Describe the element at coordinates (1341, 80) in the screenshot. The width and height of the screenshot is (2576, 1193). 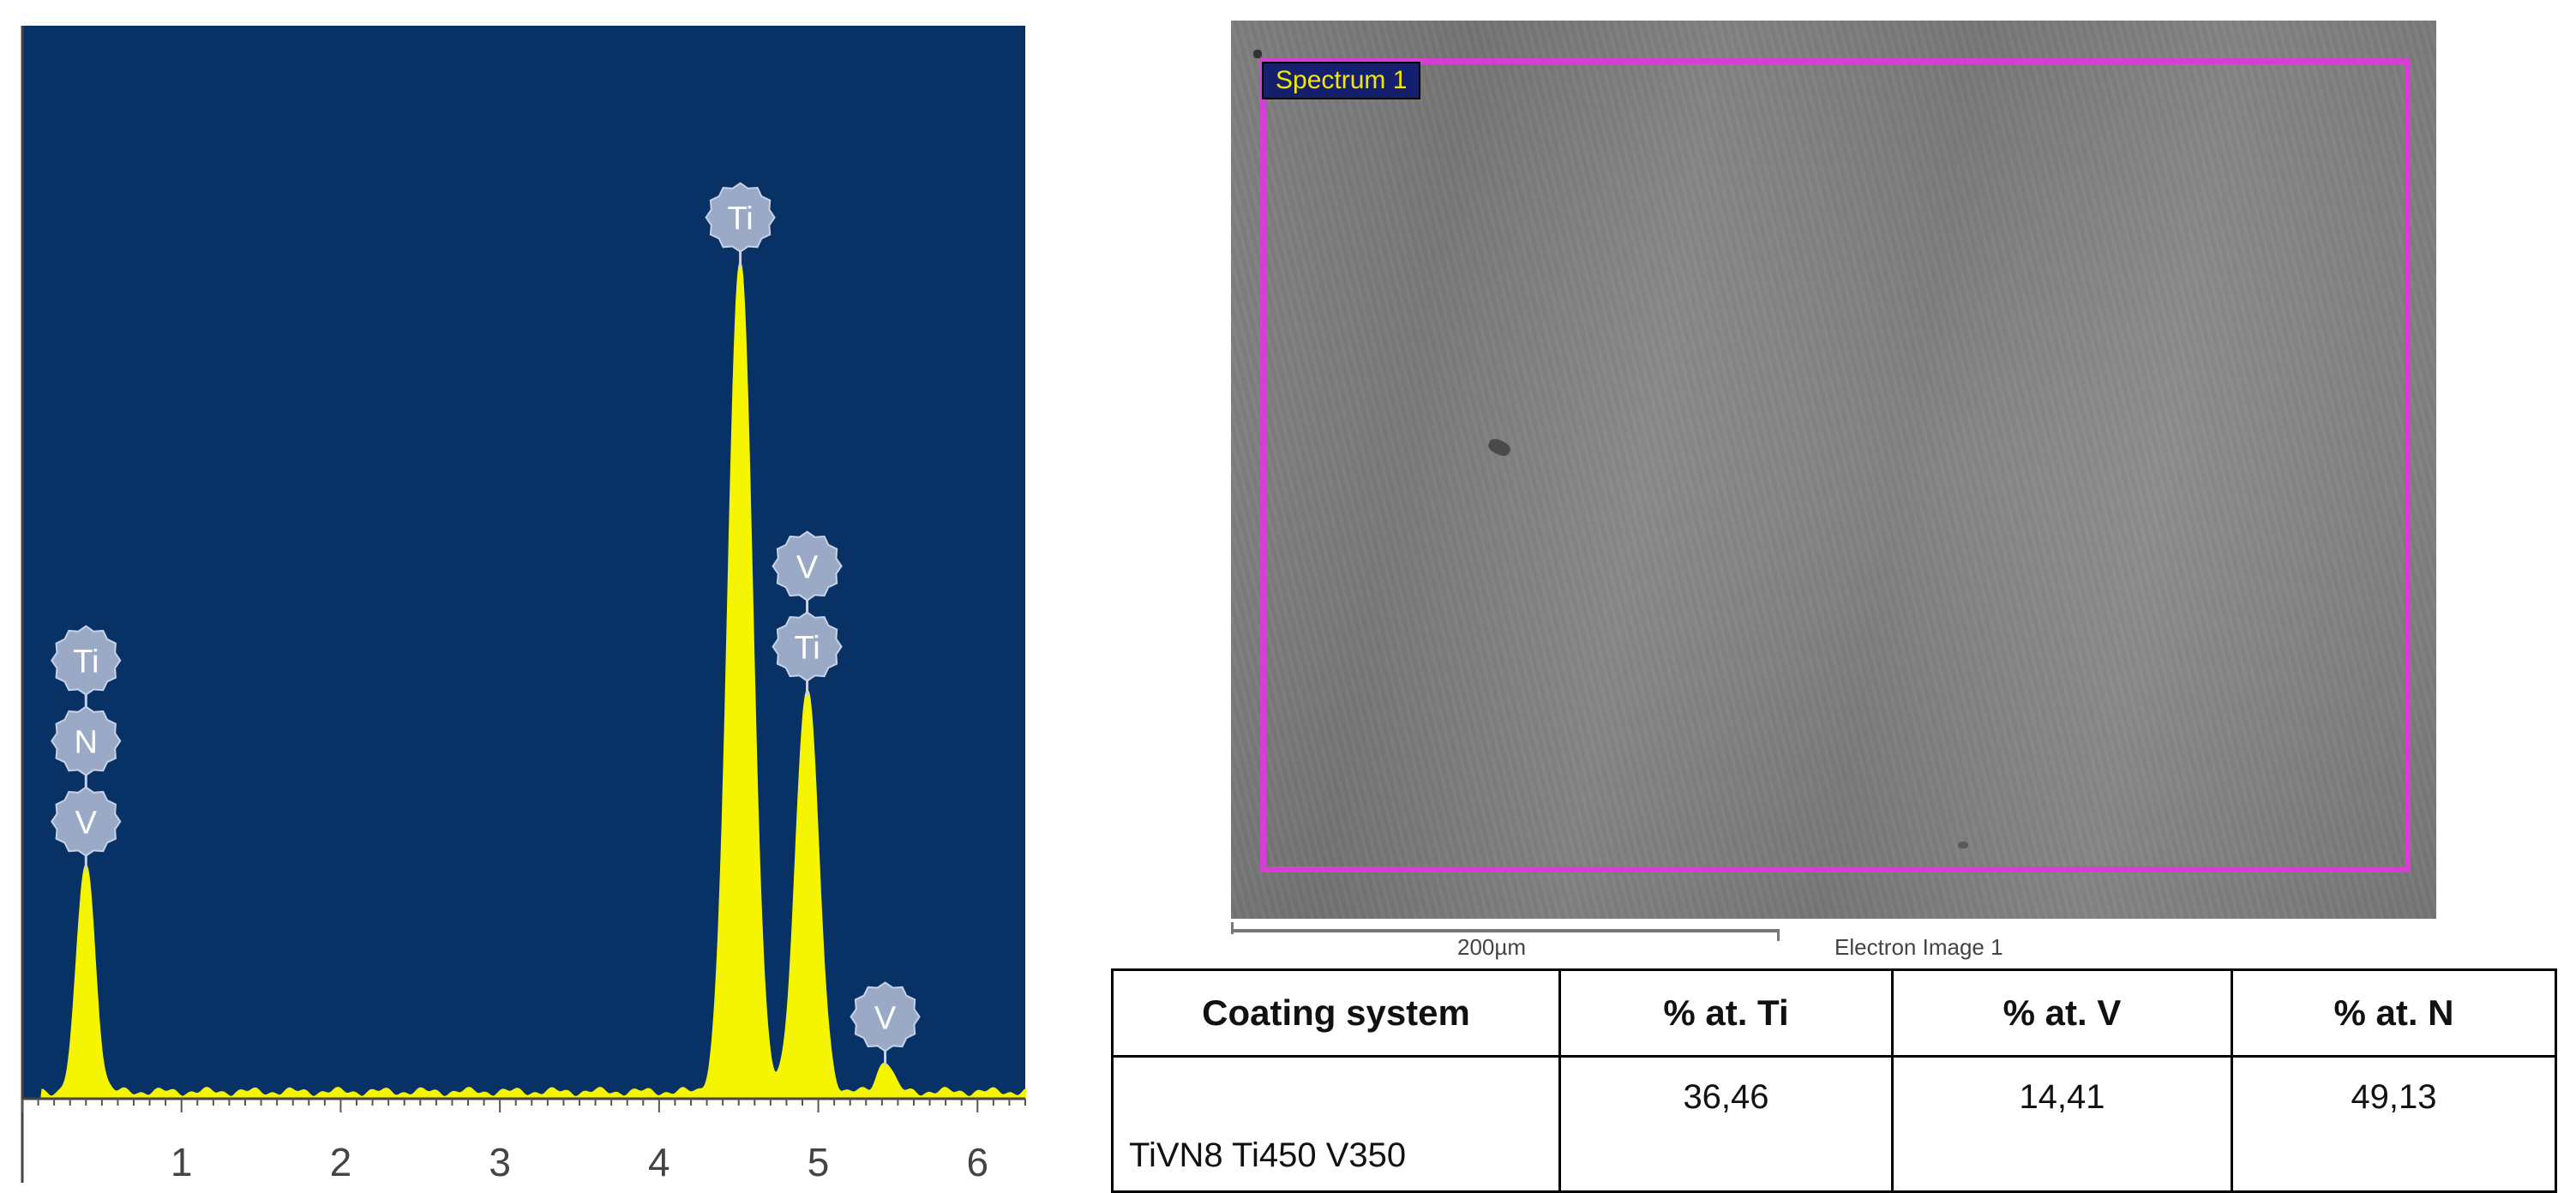
I see `spectrum-region-label: Spectrum 1` at that location.